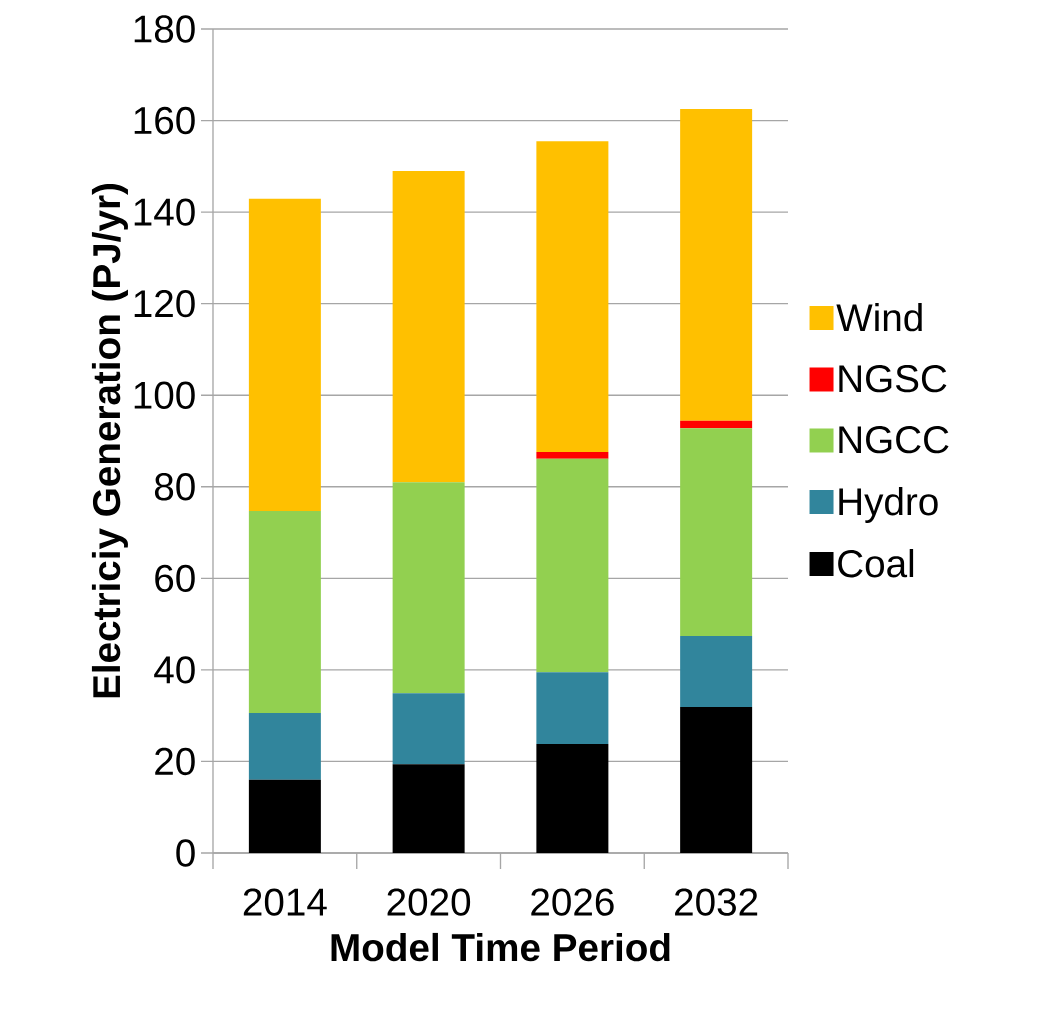 Image resolution: width=1039 pixels, height=1026 pixels. I want to click on y-tick-label: 60, so click(175, 578).